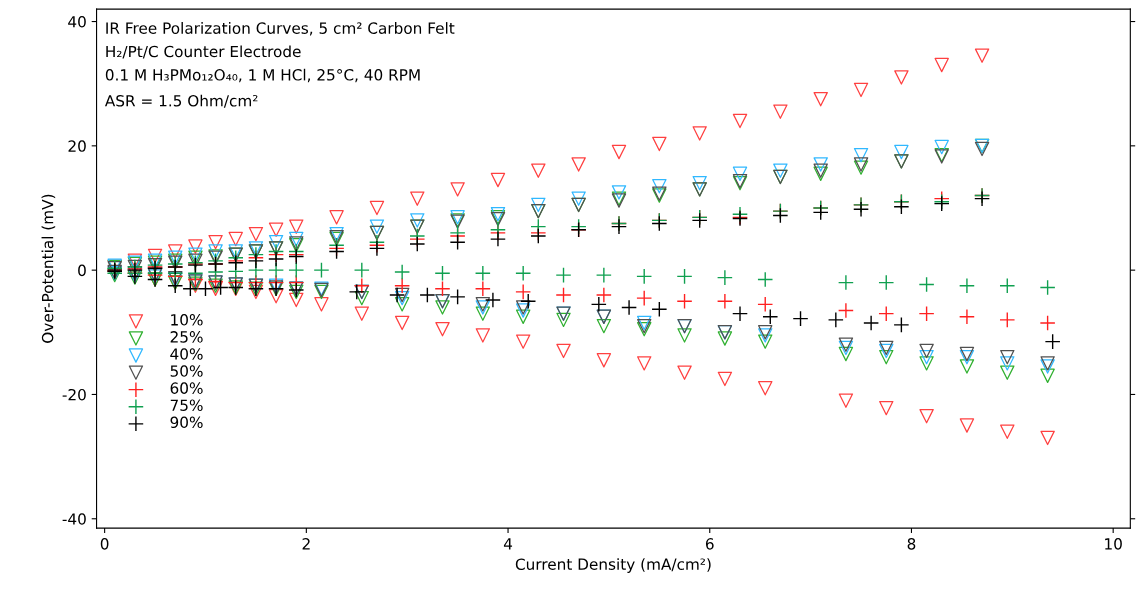 Image resolution: width=1136 pixels, height=607 pixels. Describe the element at coordinates (709, 544) in the screenshot. I see `x-tick-label: 6` at that location.